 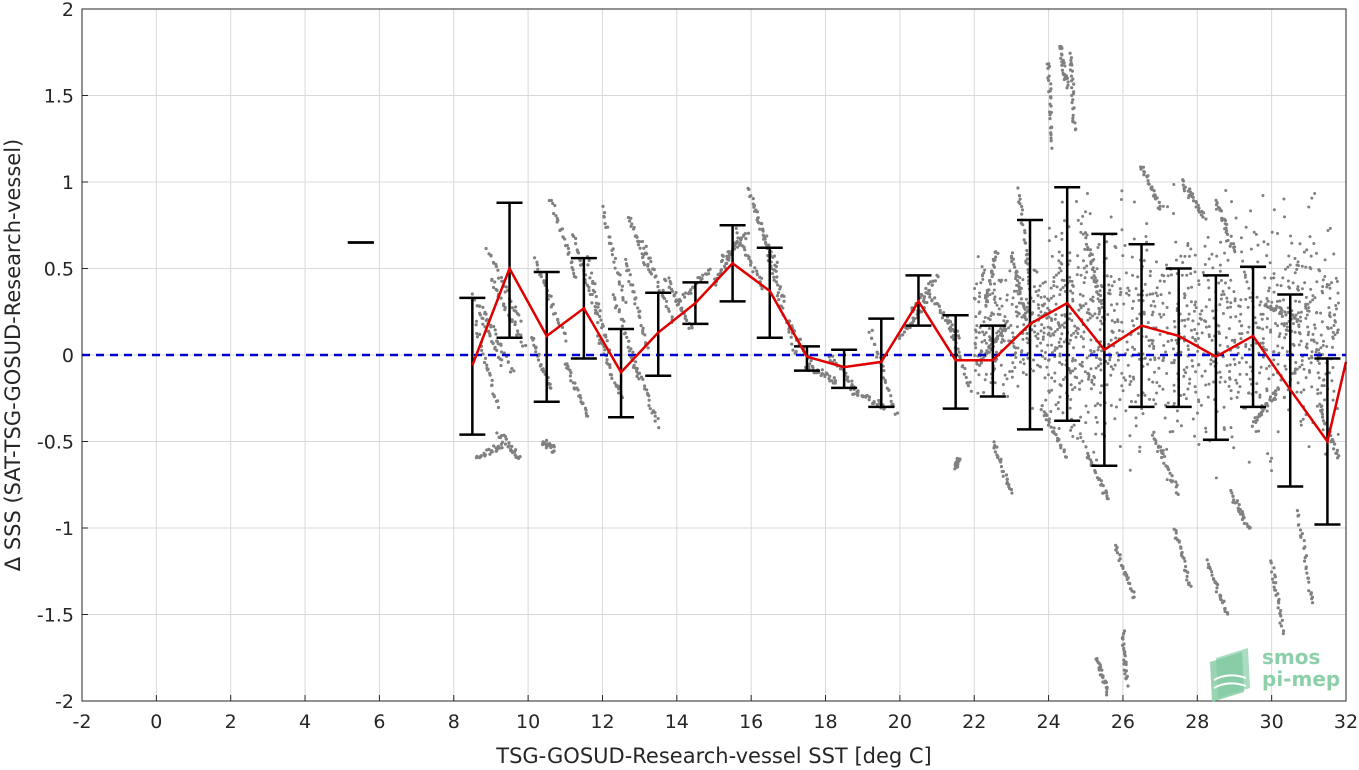 What do you see at coordinates (64, 529) in the screenshot?
I see `y-tick-label: -1` at bounding box center [64, 529].